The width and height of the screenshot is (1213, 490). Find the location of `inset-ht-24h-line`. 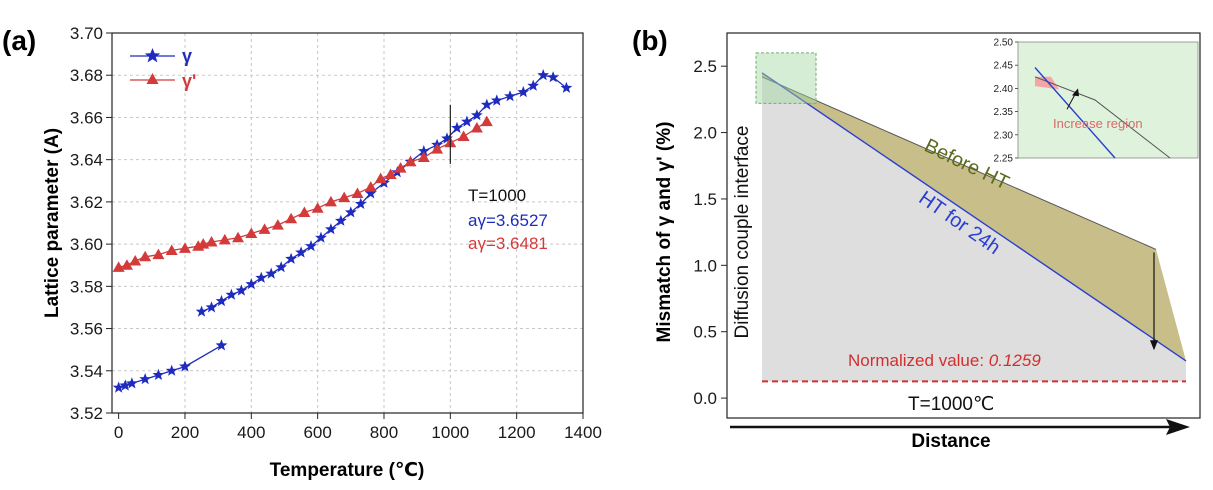

inset-ht-24h-line is located at coordinates (1075, 113).